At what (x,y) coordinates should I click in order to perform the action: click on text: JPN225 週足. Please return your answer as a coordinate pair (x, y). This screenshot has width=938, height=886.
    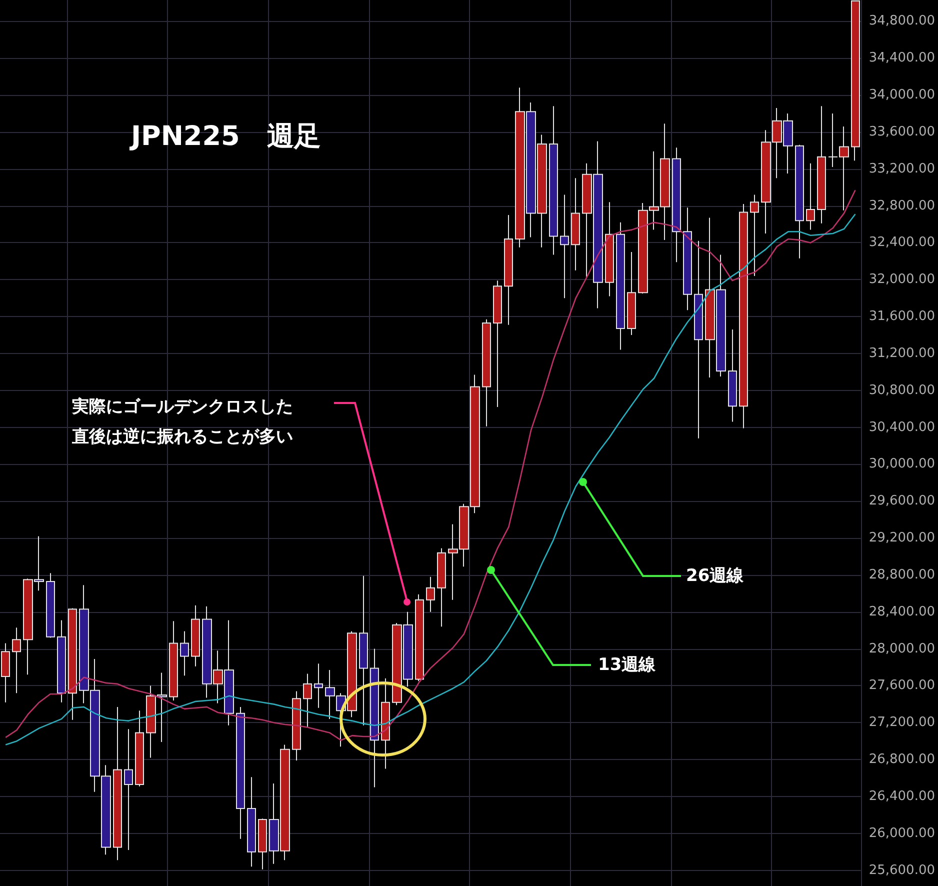
    Looking at the image, I should click on (225, 136).